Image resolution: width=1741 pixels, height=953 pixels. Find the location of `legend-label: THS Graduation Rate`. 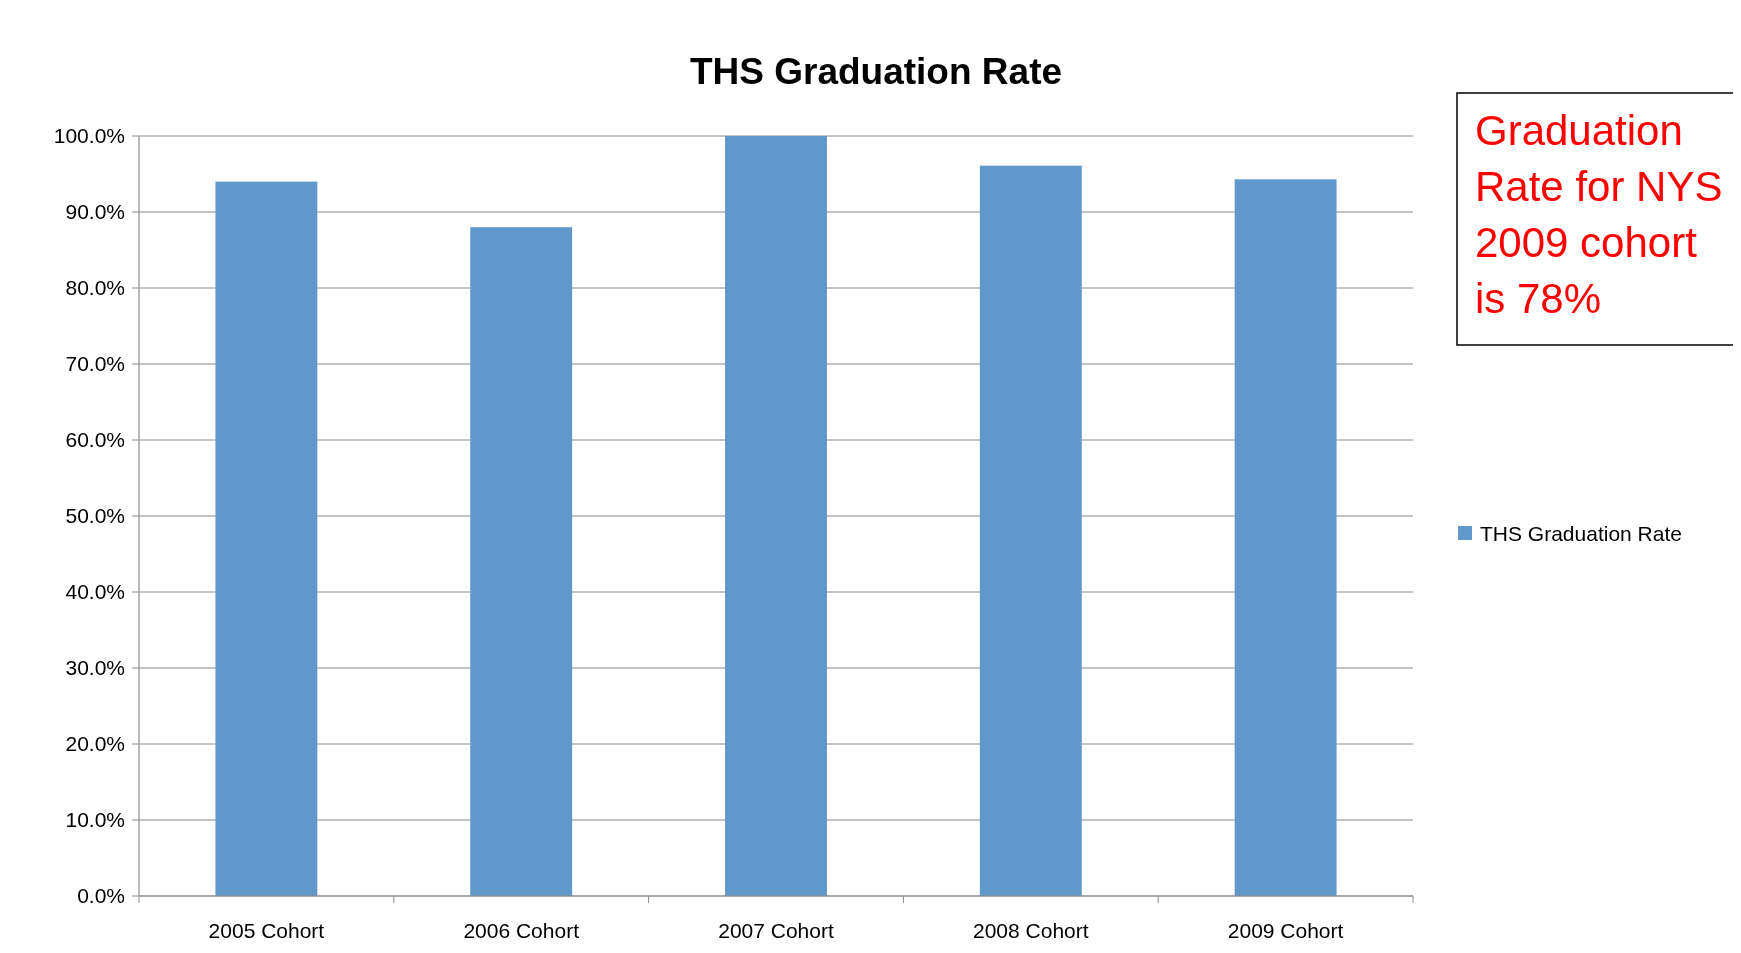

legend-label: THS Graduation Rate is located at coordinates (1581, 534).